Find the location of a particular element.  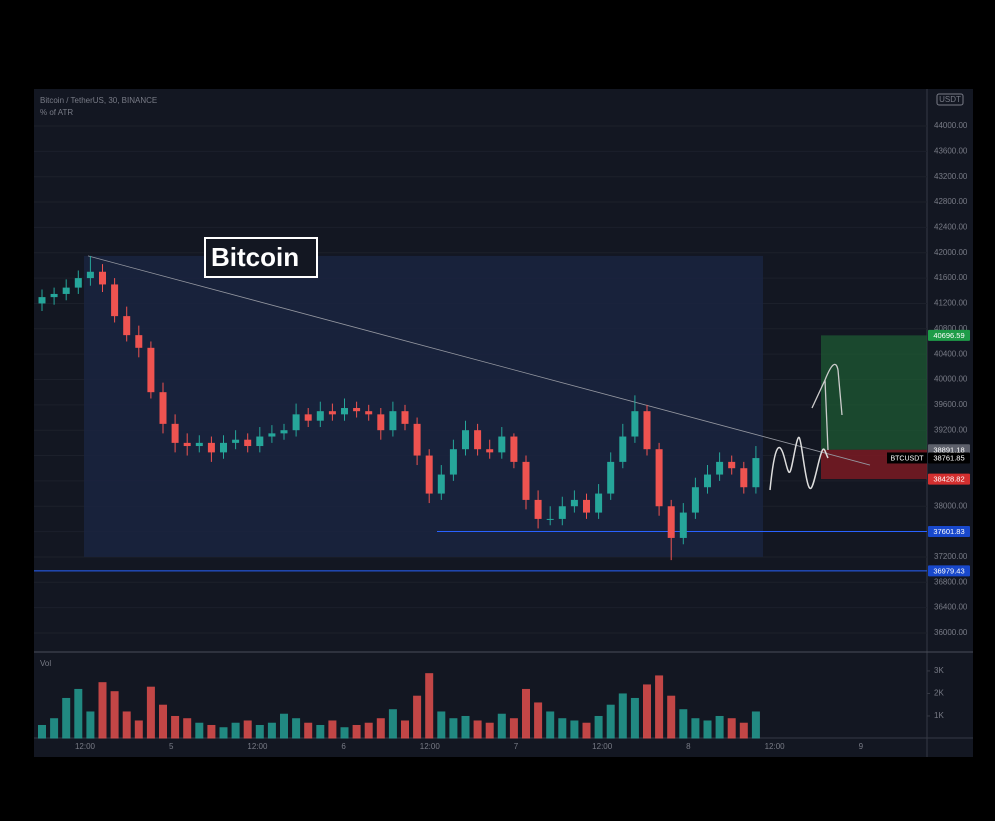

x-tick-label: 9 is located at coordinates (861, 746).